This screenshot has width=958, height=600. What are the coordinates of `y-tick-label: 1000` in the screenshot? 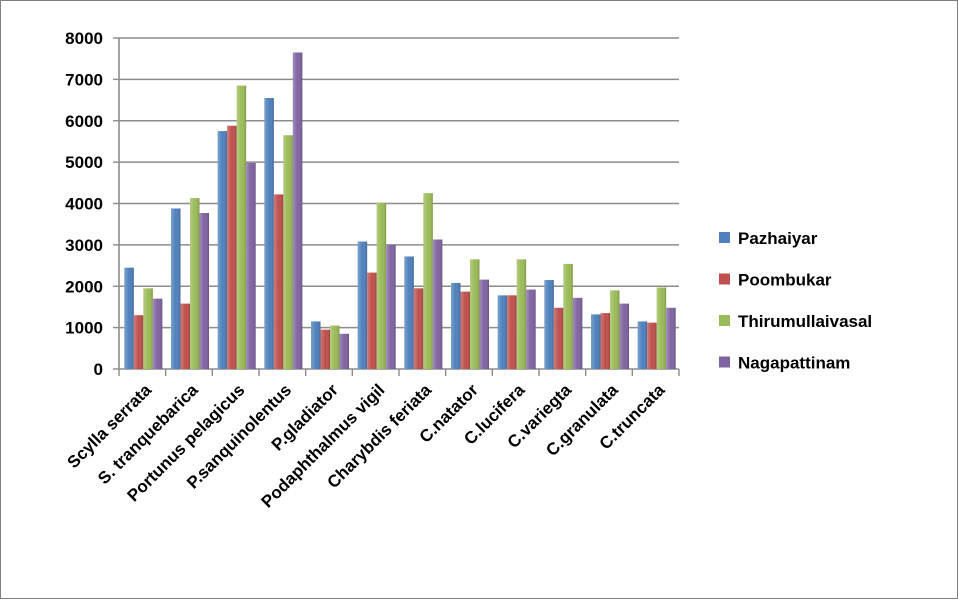 It's located at (84, 328).